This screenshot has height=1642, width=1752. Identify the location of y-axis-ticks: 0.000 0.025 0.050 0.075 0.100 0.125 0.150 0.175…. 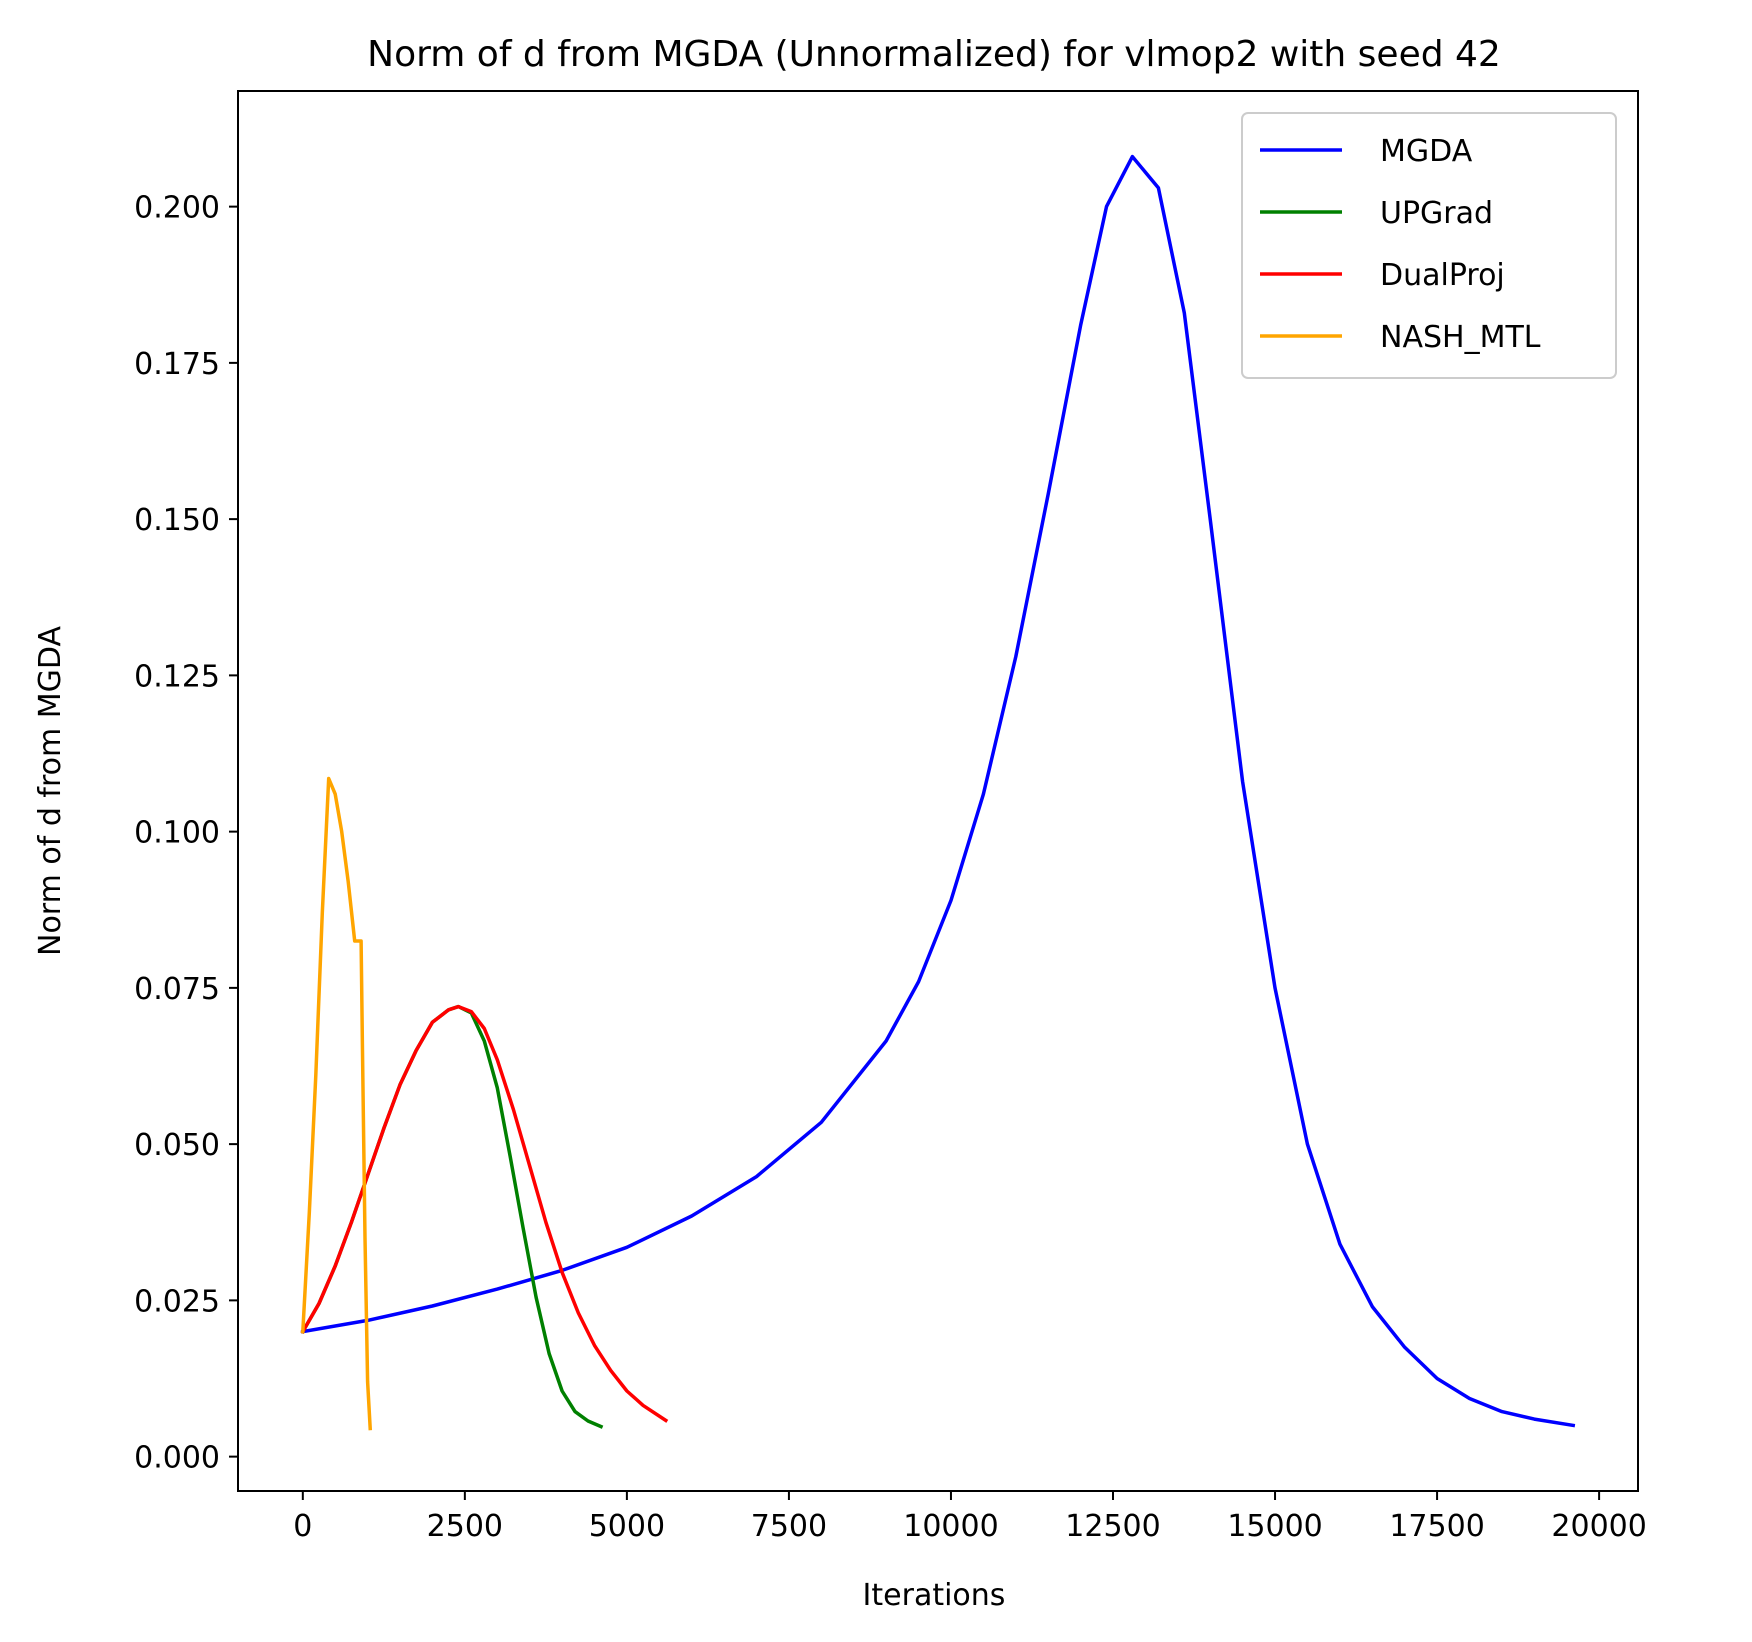
(186, 833).